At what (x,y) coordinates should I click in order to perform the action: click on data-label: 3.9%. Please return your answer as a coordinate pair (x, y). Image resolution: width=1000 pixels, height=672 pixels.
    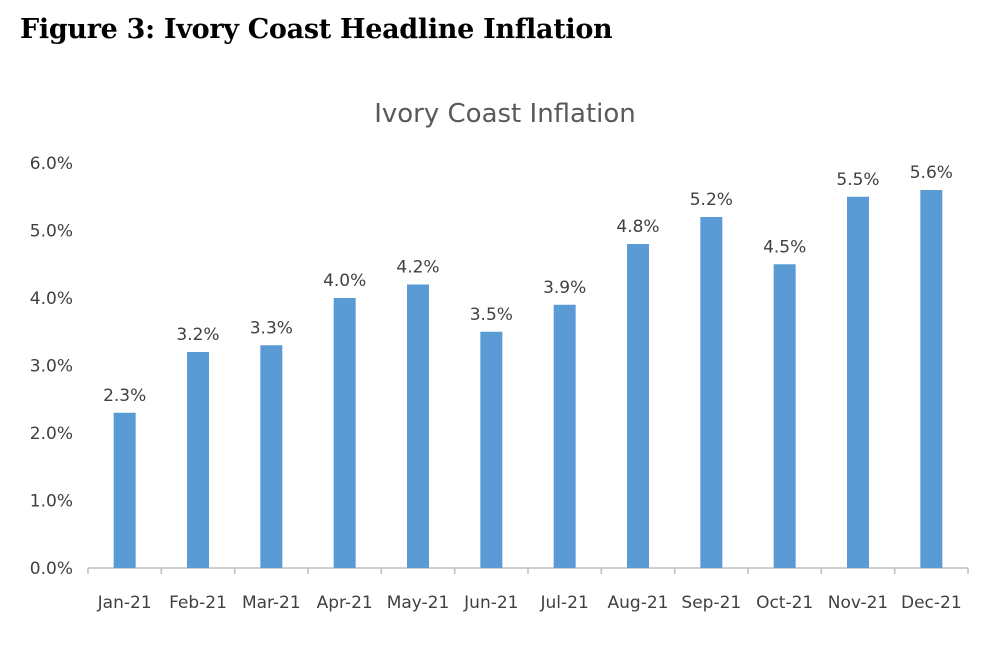
    Looking at the image, I should click on (564, 288).